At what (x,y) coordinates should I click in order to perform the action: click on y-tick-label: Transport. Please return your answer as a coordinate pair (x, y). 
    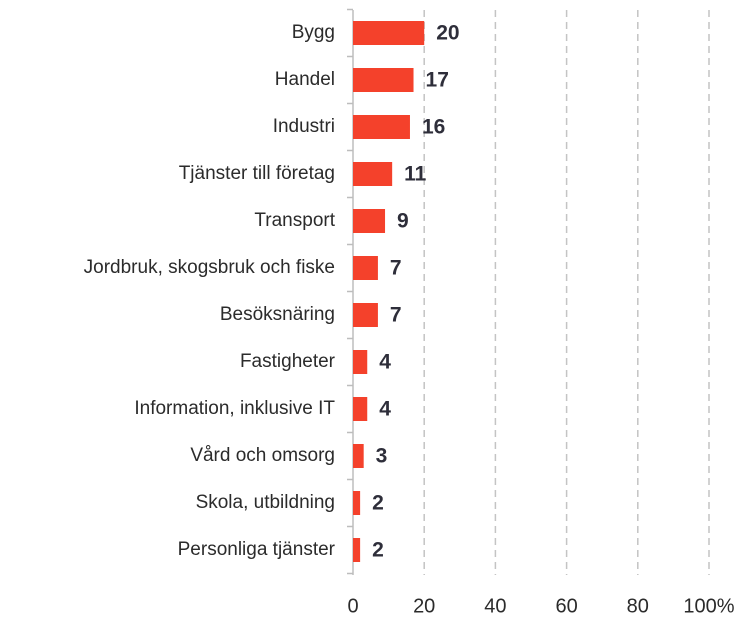
    Looking at the image, I should click on (294, 220).